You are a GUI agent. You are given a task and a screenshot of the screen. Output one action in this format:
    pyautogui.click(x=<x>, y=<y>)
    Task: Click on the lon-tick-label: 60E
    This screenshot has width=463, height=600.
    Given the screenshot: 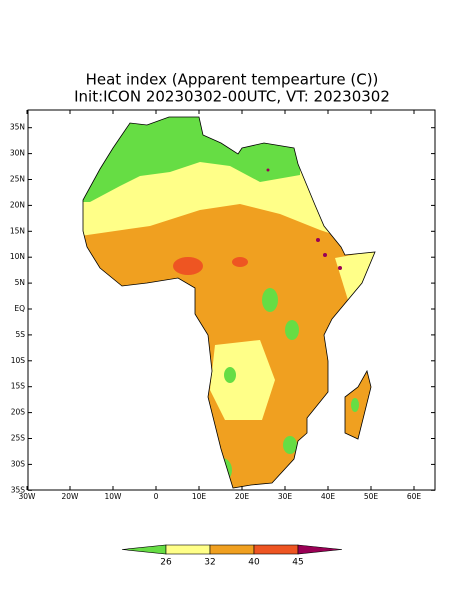 What is the action you would take?
    pyautogui.click(x=414, y=496)
    